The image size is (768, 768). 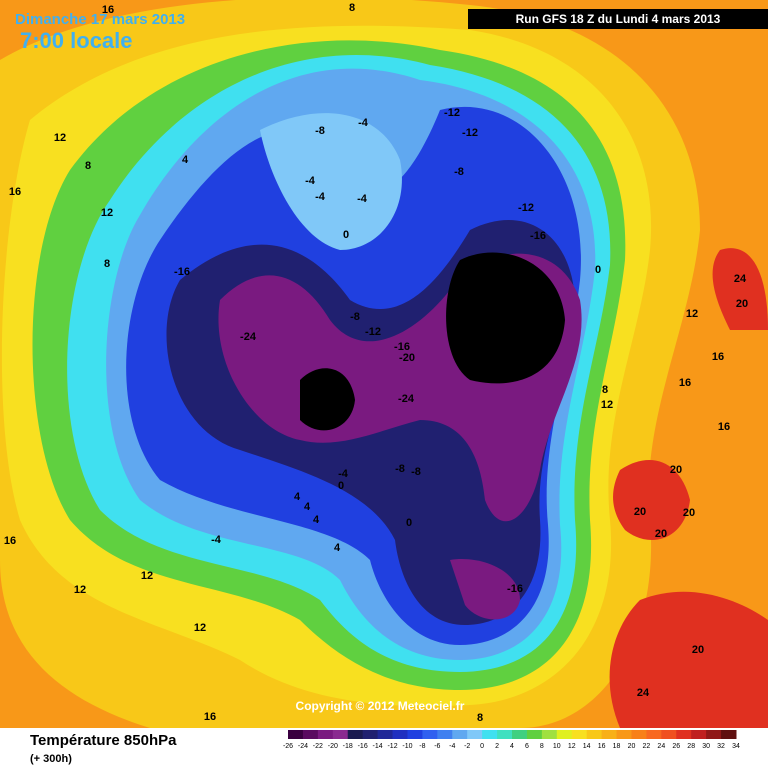 What do you see at coordinates (380, 706) in the screenshot?
I see `copyright: Copyright © 2012 Meteociel.fr` at bounding box center [380, 706].